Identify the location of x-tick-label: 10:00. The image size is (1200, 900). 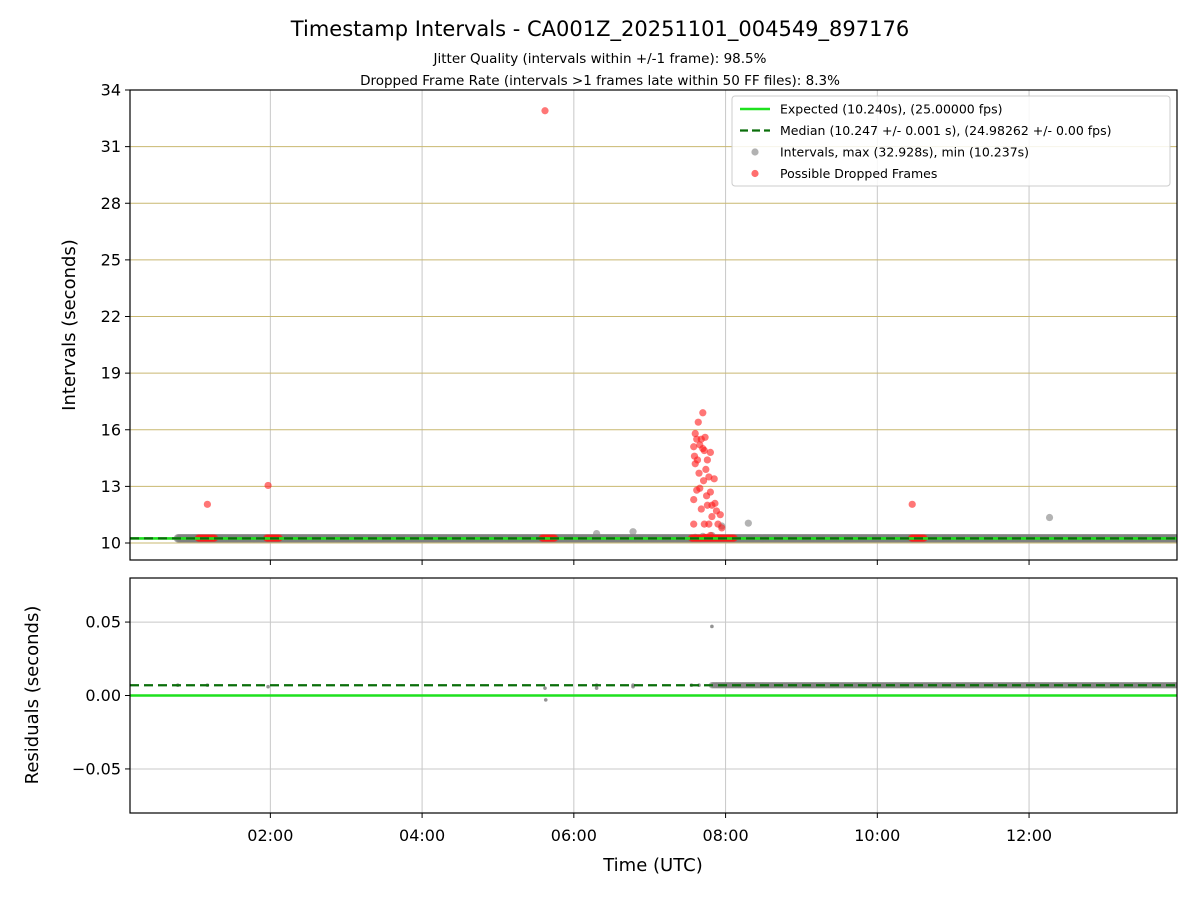
(877, 835).